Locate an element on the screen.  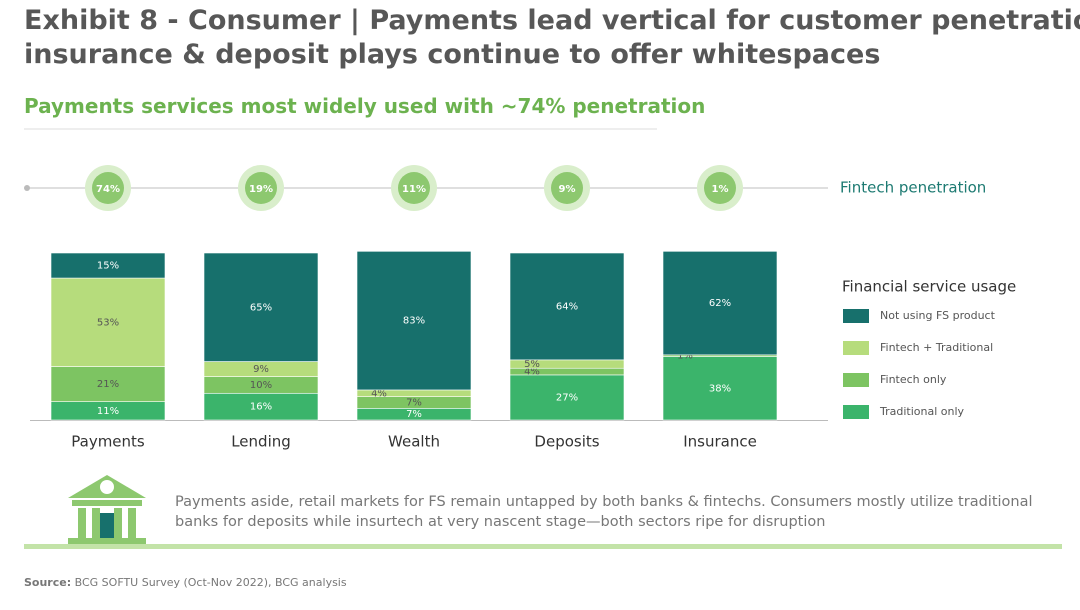
x-tick-label: Wealth is located at coordinates (414, 442).